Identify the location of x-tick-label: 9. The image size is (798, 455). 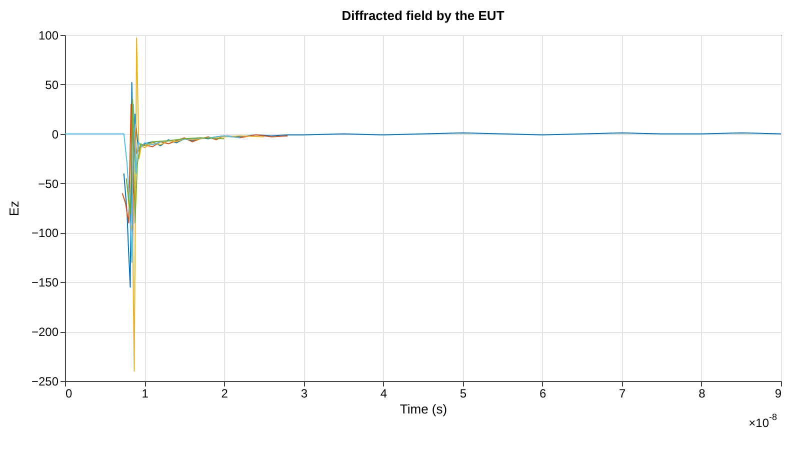
(778, 393).